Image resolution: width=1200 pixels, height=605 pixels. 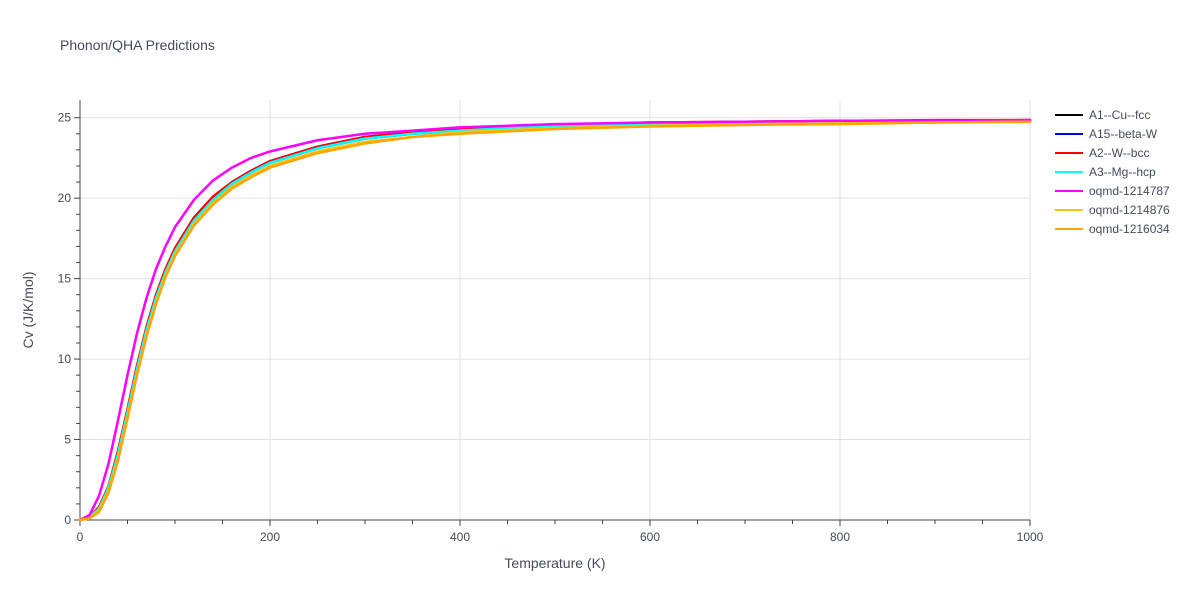 What do you see at coordinates (65, 359) in the screenshot?
I see `y-tick-label: 10` at bounding box center [65, 359].